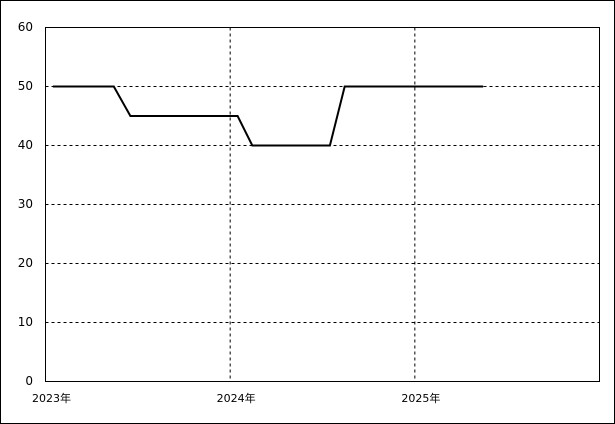 The image size is (615, 424). What do you see at coordinates (25, 27) in the screenshot?
I see `y-tick-label: 60` at bounding box center [25, 27].